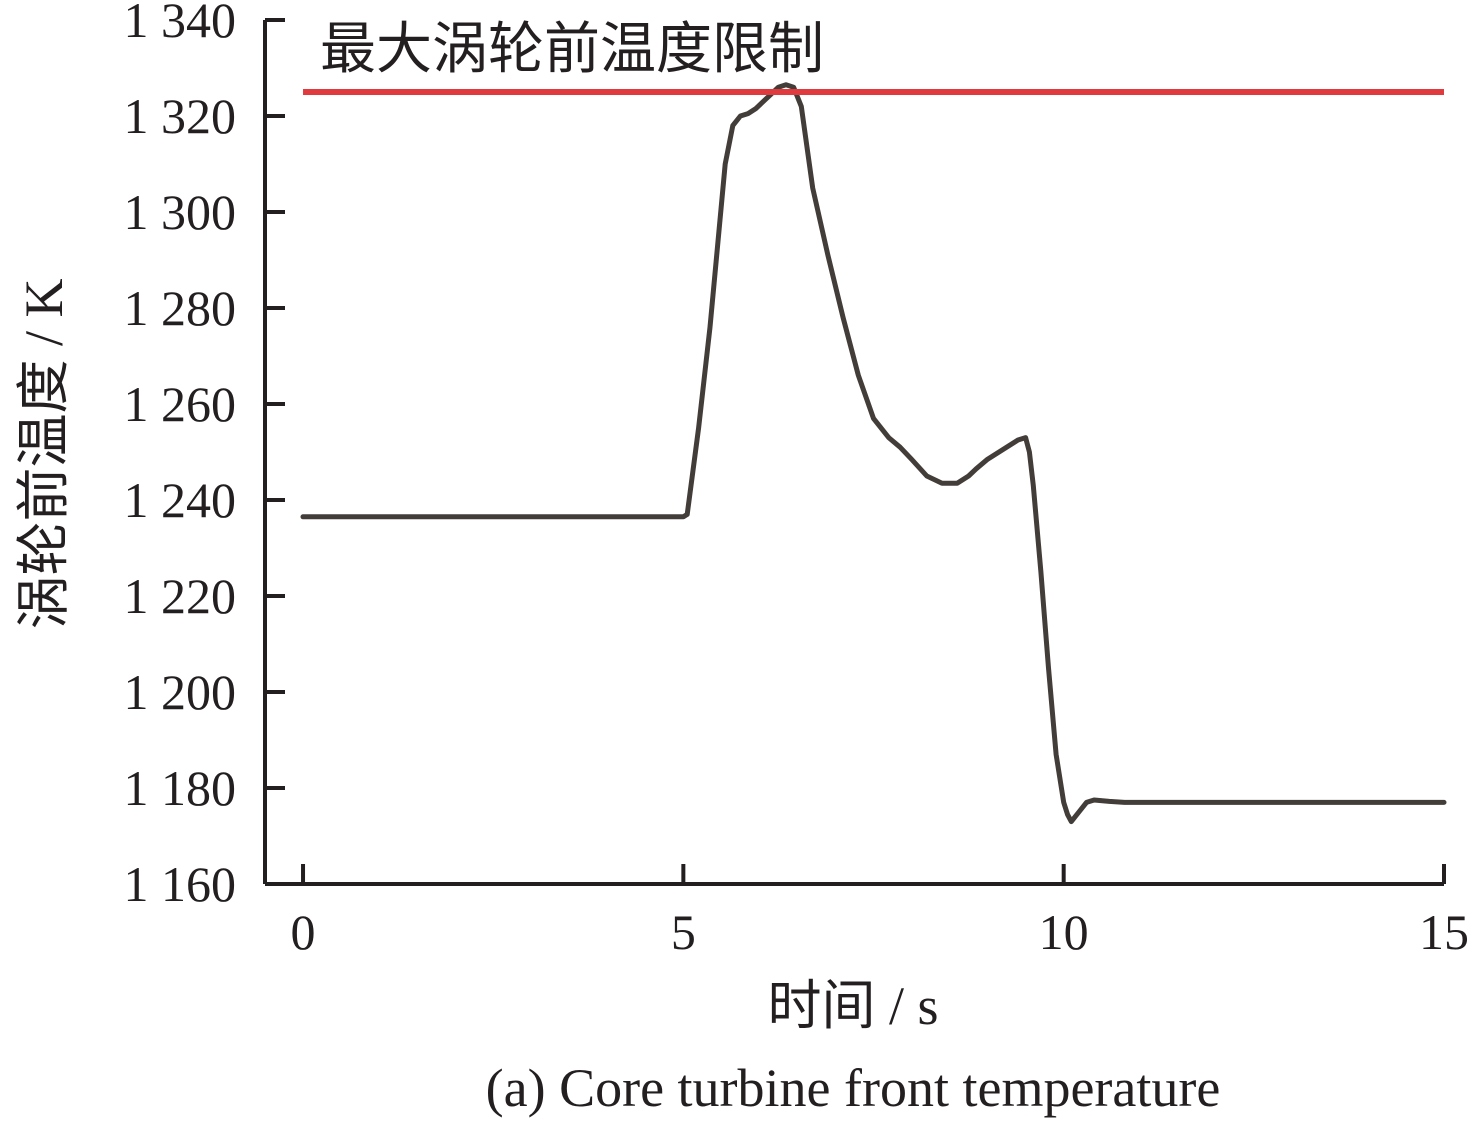 The width and height of the screenshot is (1479, 1122). Describe the element at coordinates (180, 596) in the screenshot. I see `y-tick-label: 1 220` at that location.